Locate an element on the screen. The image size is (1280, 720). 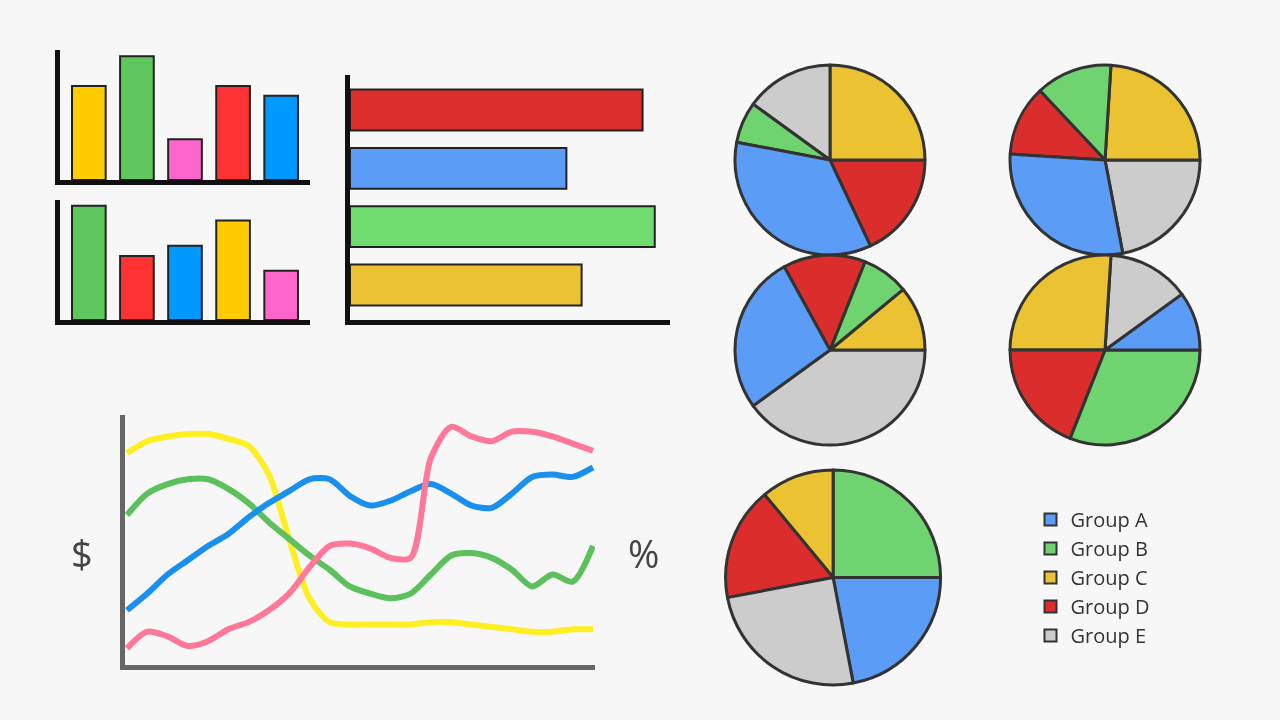
y2-axis-title: % is located at coordinates (644, 553).